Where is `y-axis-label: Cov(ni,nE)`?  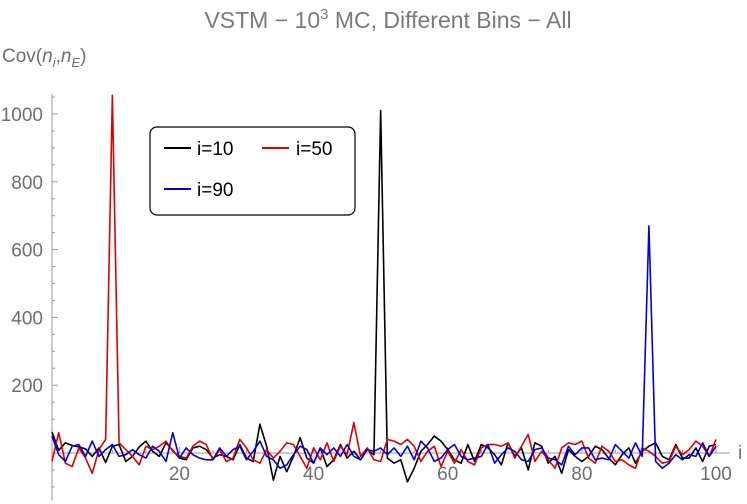 y-axis-label: Cov(ni,nE) is located at coordinates (44, 58).